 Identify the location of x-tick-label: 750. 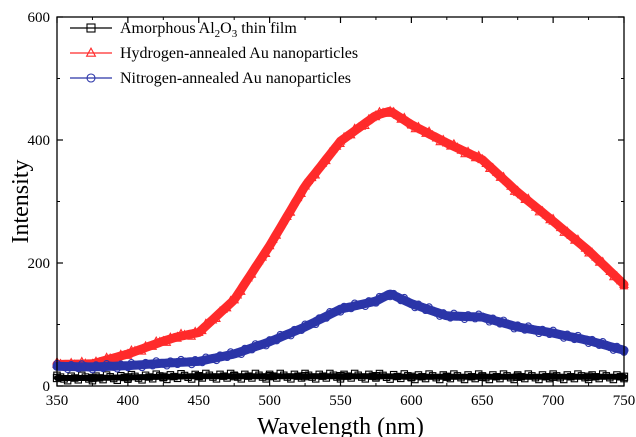
(624, 401).